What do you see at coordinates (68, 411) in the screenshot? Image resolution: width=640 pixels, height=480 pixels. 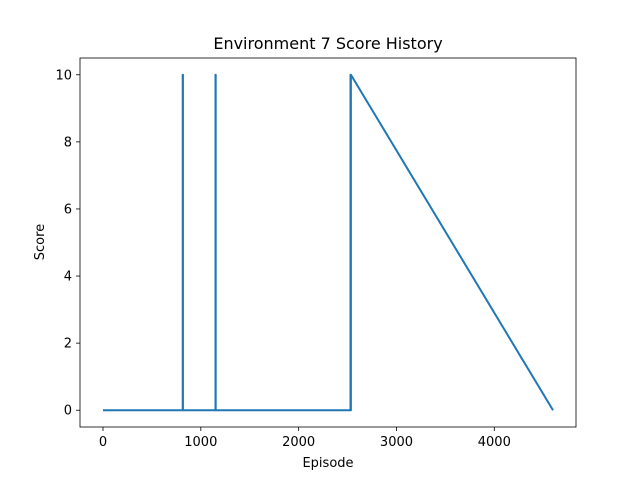 I see `y-tick-label: 0` at bounding box center [68, 411].